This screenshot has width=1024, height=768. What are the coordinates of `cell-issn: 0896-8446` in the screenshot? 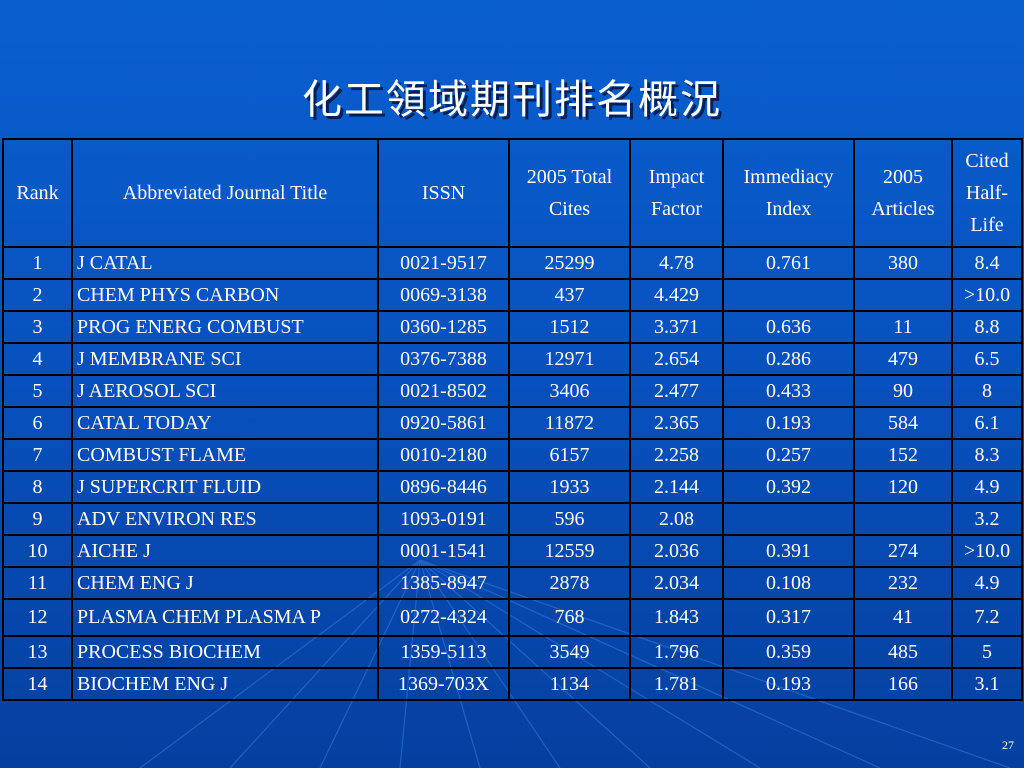 It's located at (443, 487).